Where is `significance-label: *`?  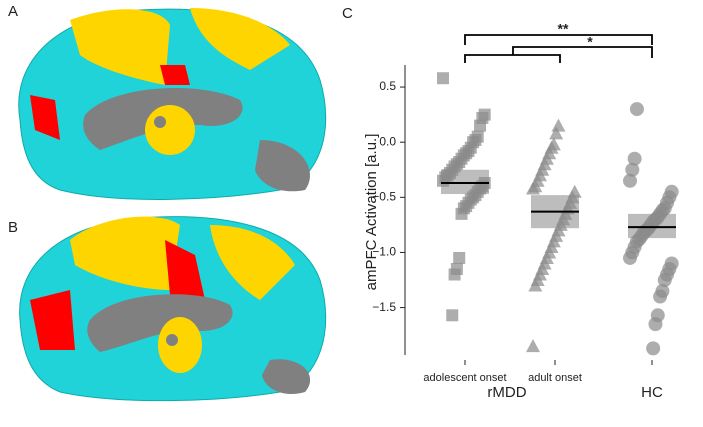
significance-label: * is located at coordinates (590, 42).